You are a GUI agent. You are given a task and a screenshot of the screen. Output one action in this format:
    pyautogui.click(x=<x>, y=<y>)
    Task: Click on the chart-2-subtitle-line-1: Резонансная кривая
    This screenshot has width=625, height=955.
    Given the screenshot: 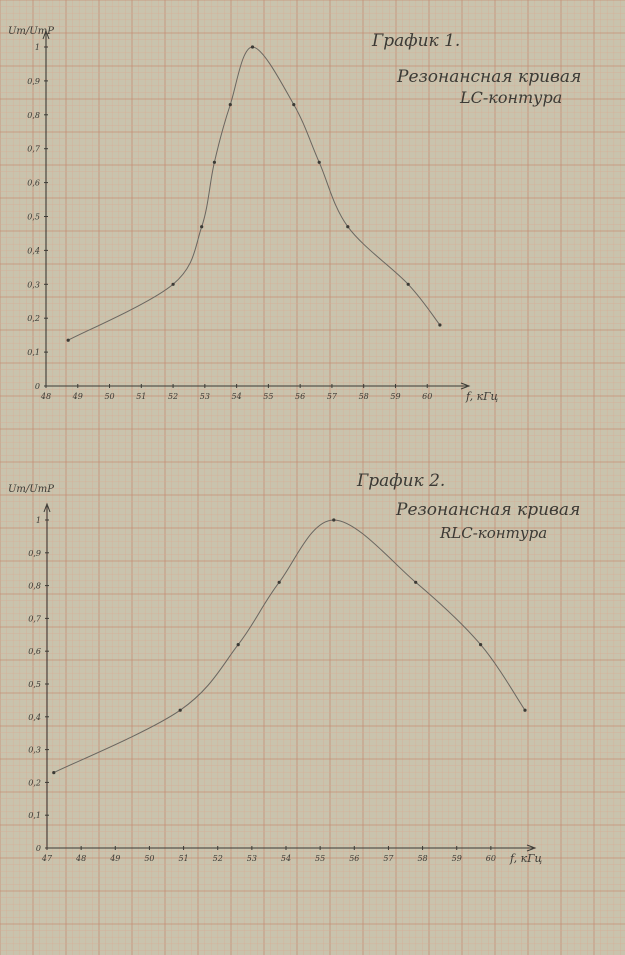 What is the action you would take?
    pyautogui.click(x=487, y=510)
    